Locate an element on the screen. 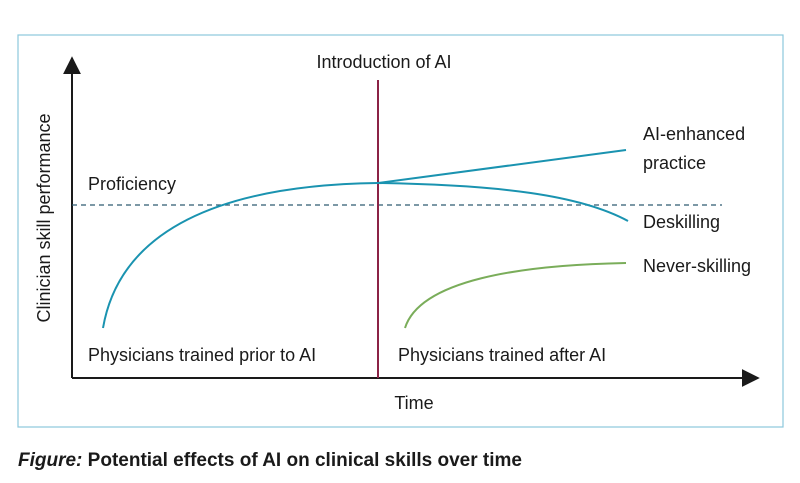 The image size is (800, 483). threshold-label: Proficiency is located at coordinates (132, 184).